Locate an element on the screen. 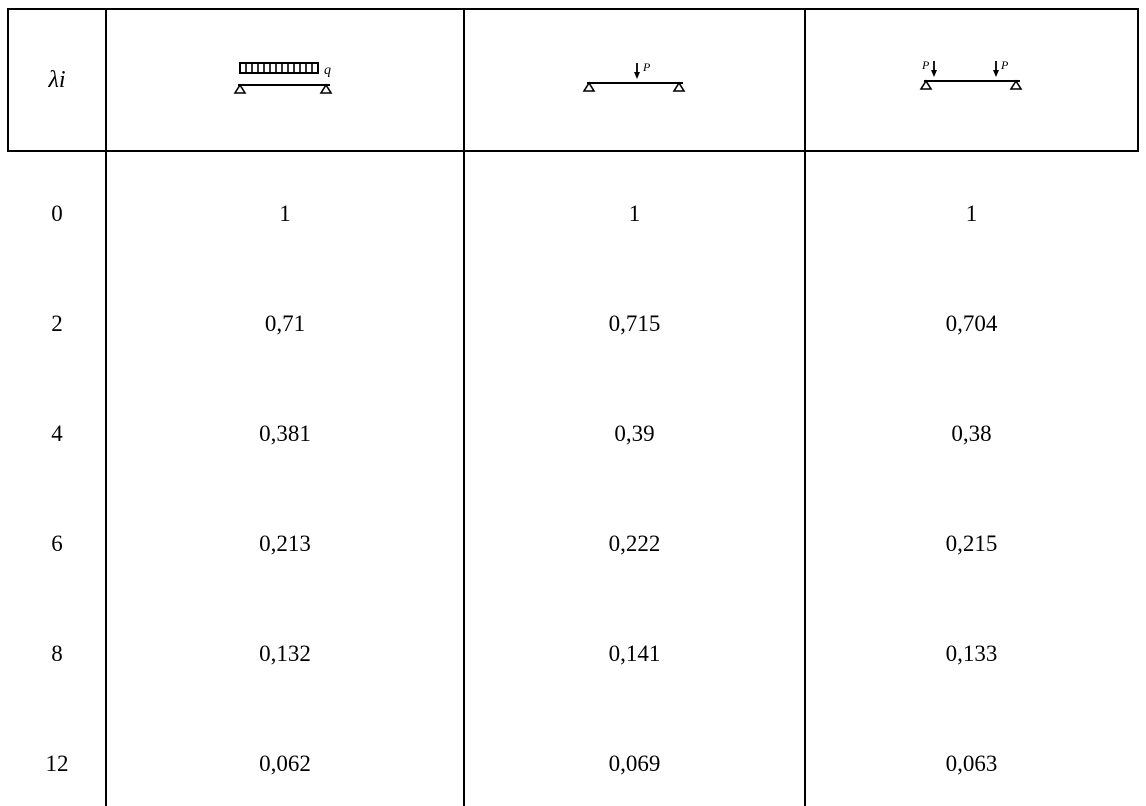  central-load-value: 0,39 is located at coordinates (634, 433).